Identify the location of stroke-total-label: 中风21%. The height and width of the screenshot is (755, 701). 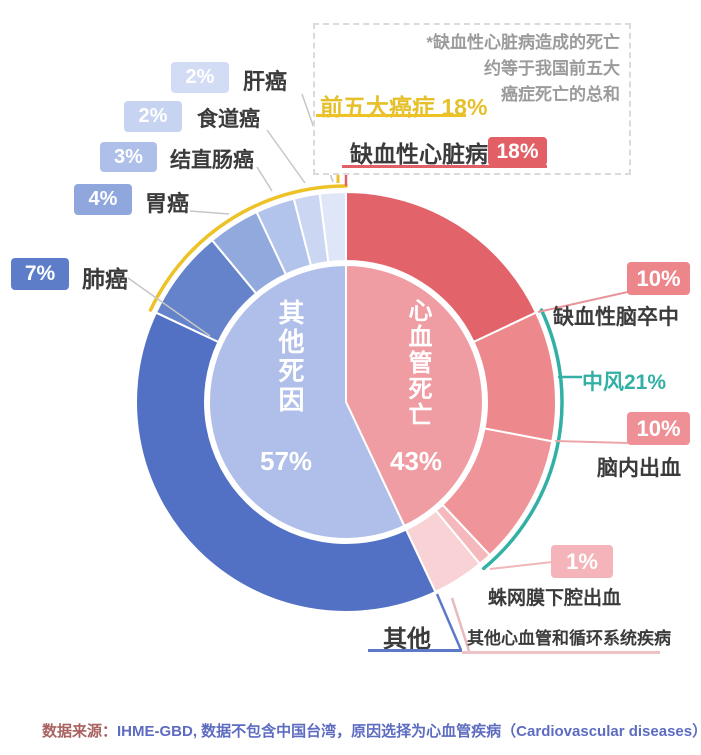
(624, 382).